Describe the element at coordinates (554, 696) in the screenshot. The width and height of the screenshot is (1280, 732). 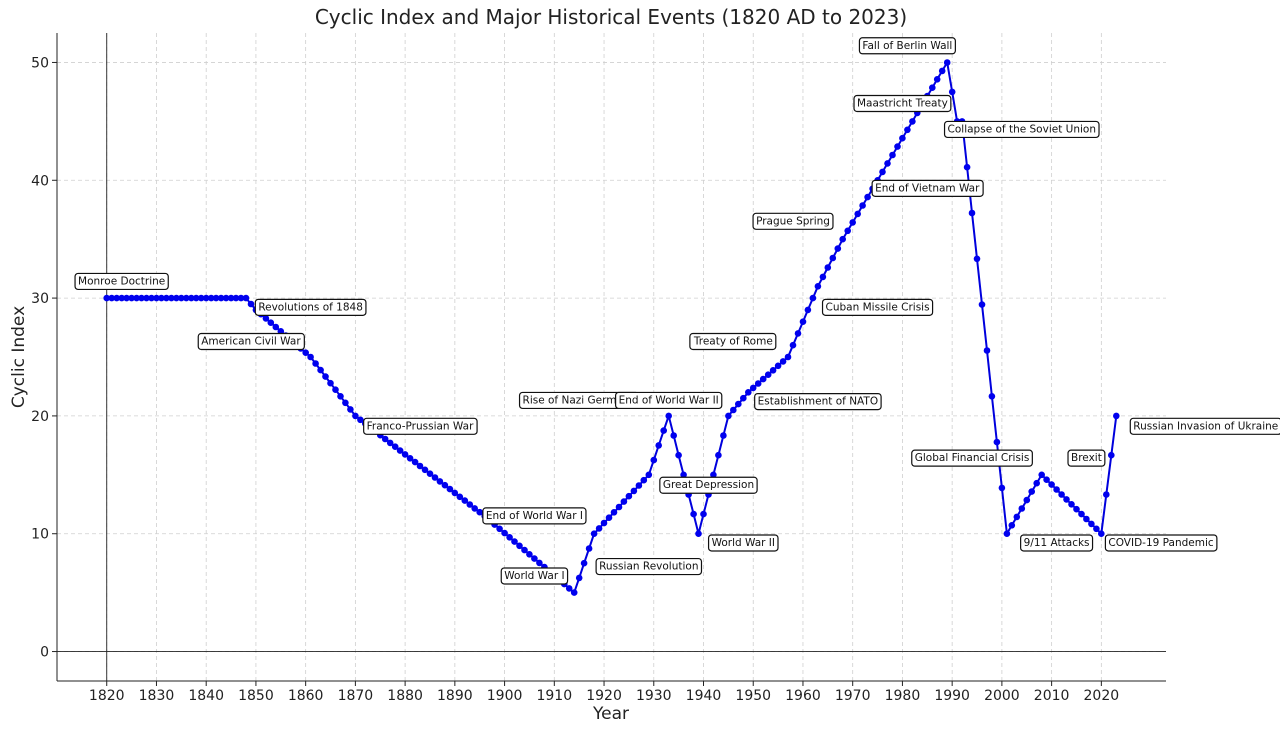
I see `x-tick-label: 1910` at that location.